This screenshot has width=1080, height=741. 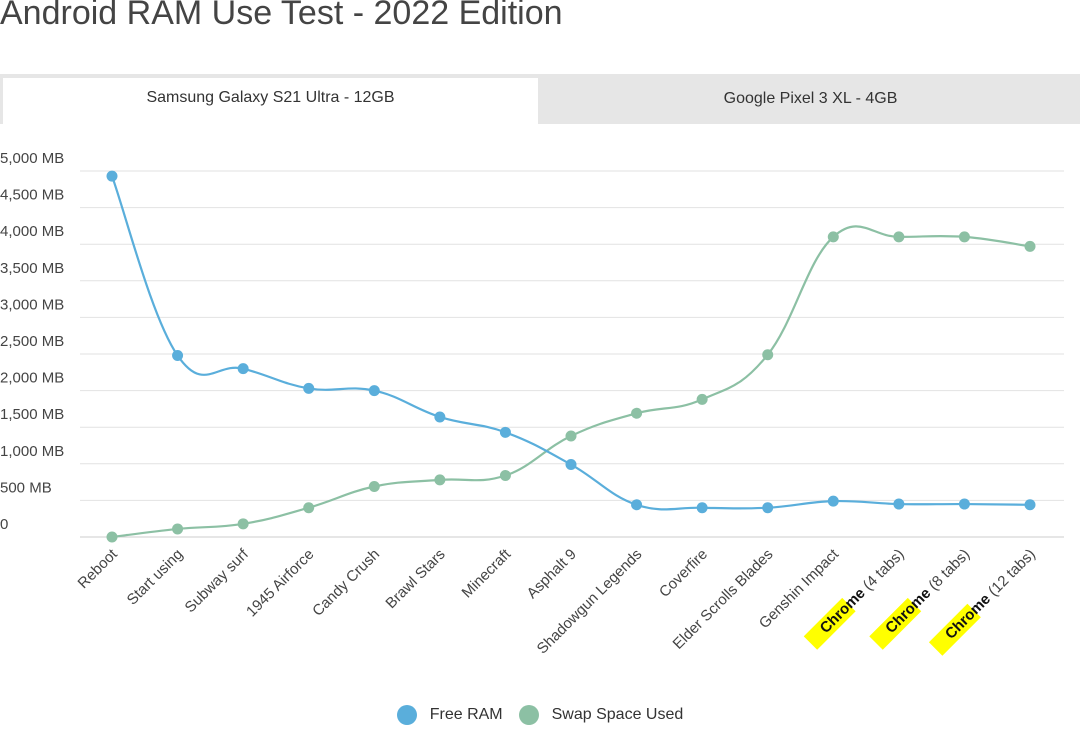 I want to click on legend-swap-space-dot, so click(x=528, y=715).